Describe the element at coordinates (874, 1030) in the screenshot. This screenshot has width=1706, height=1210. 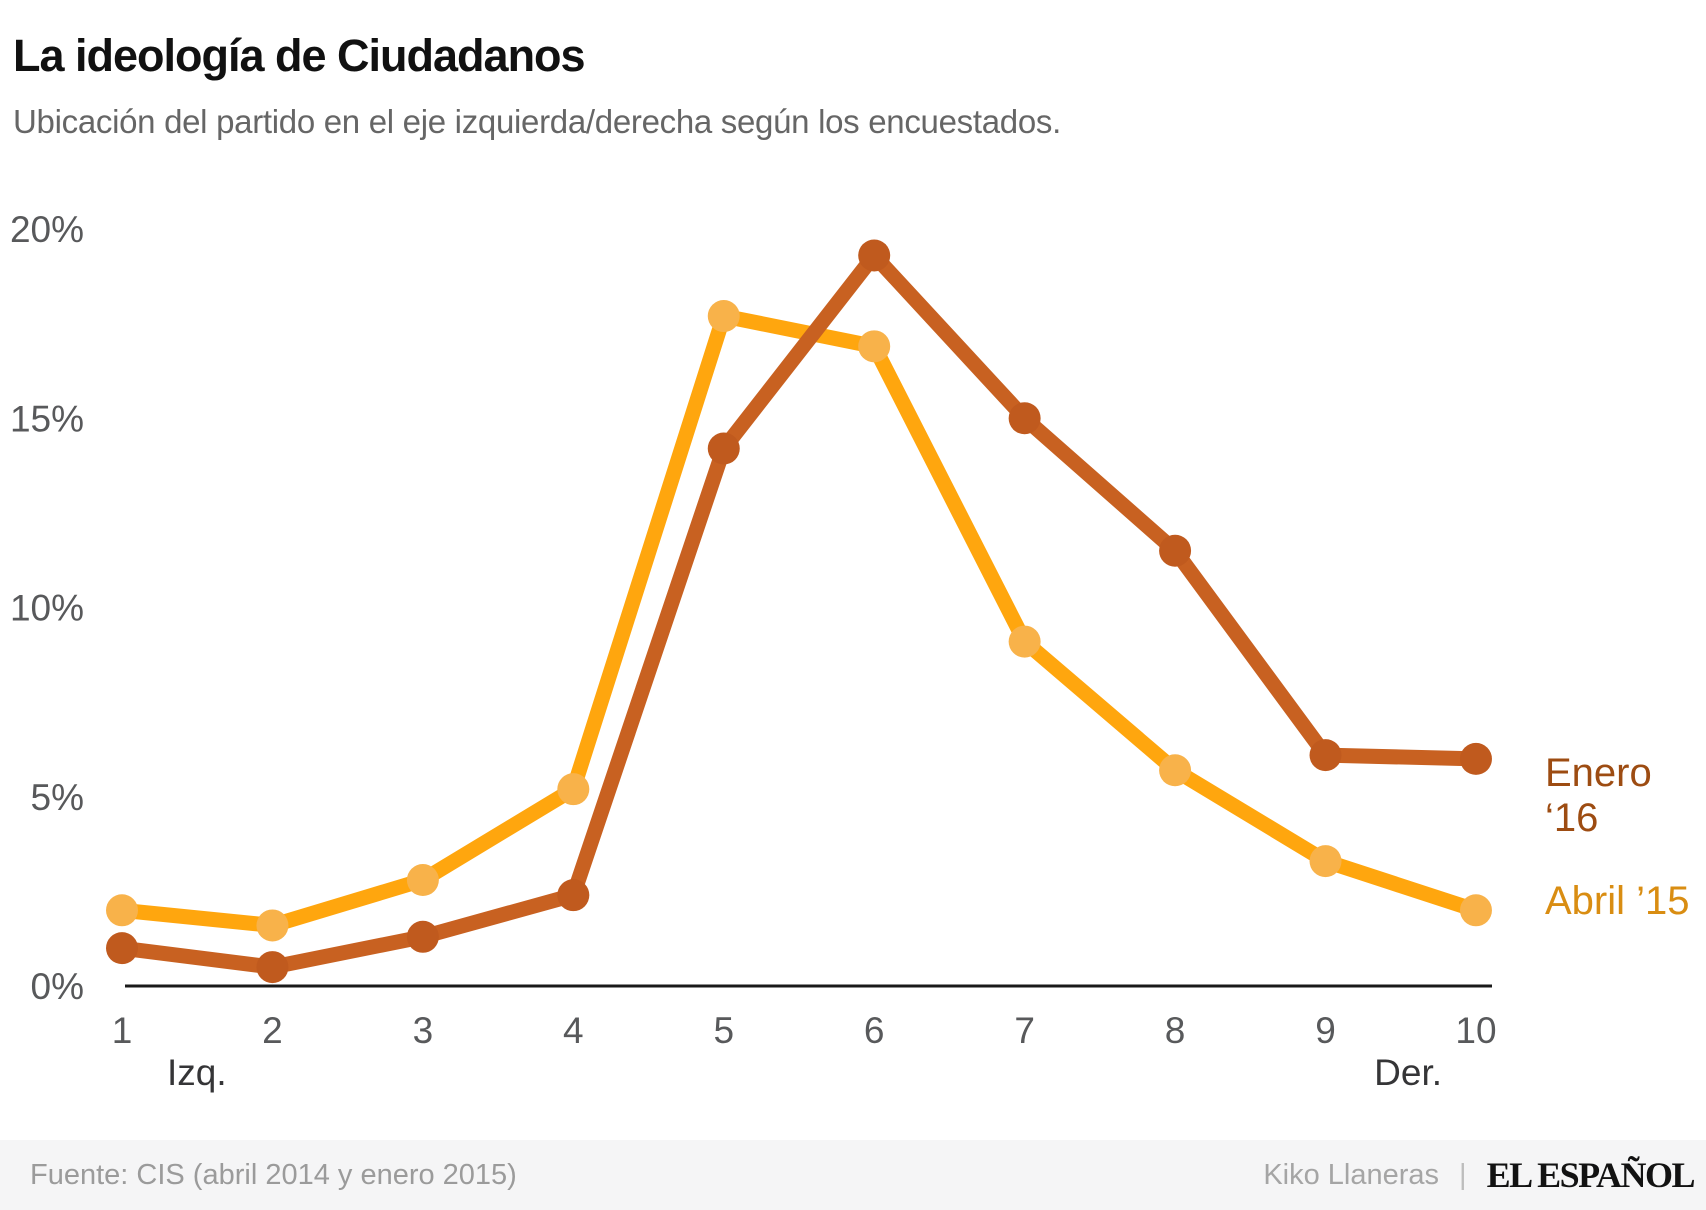
I see `x-axis-tick-label: 6` at that location.